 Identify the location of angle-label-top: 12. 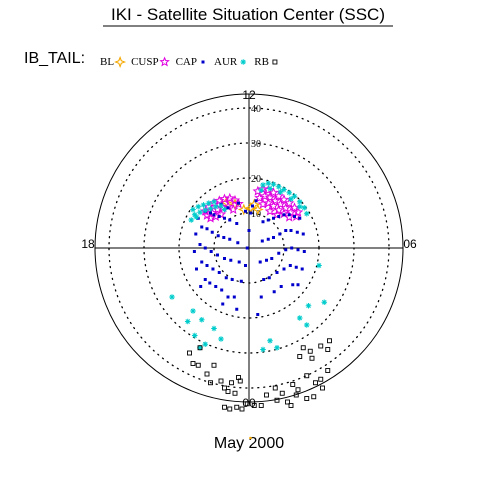
(249, 95).